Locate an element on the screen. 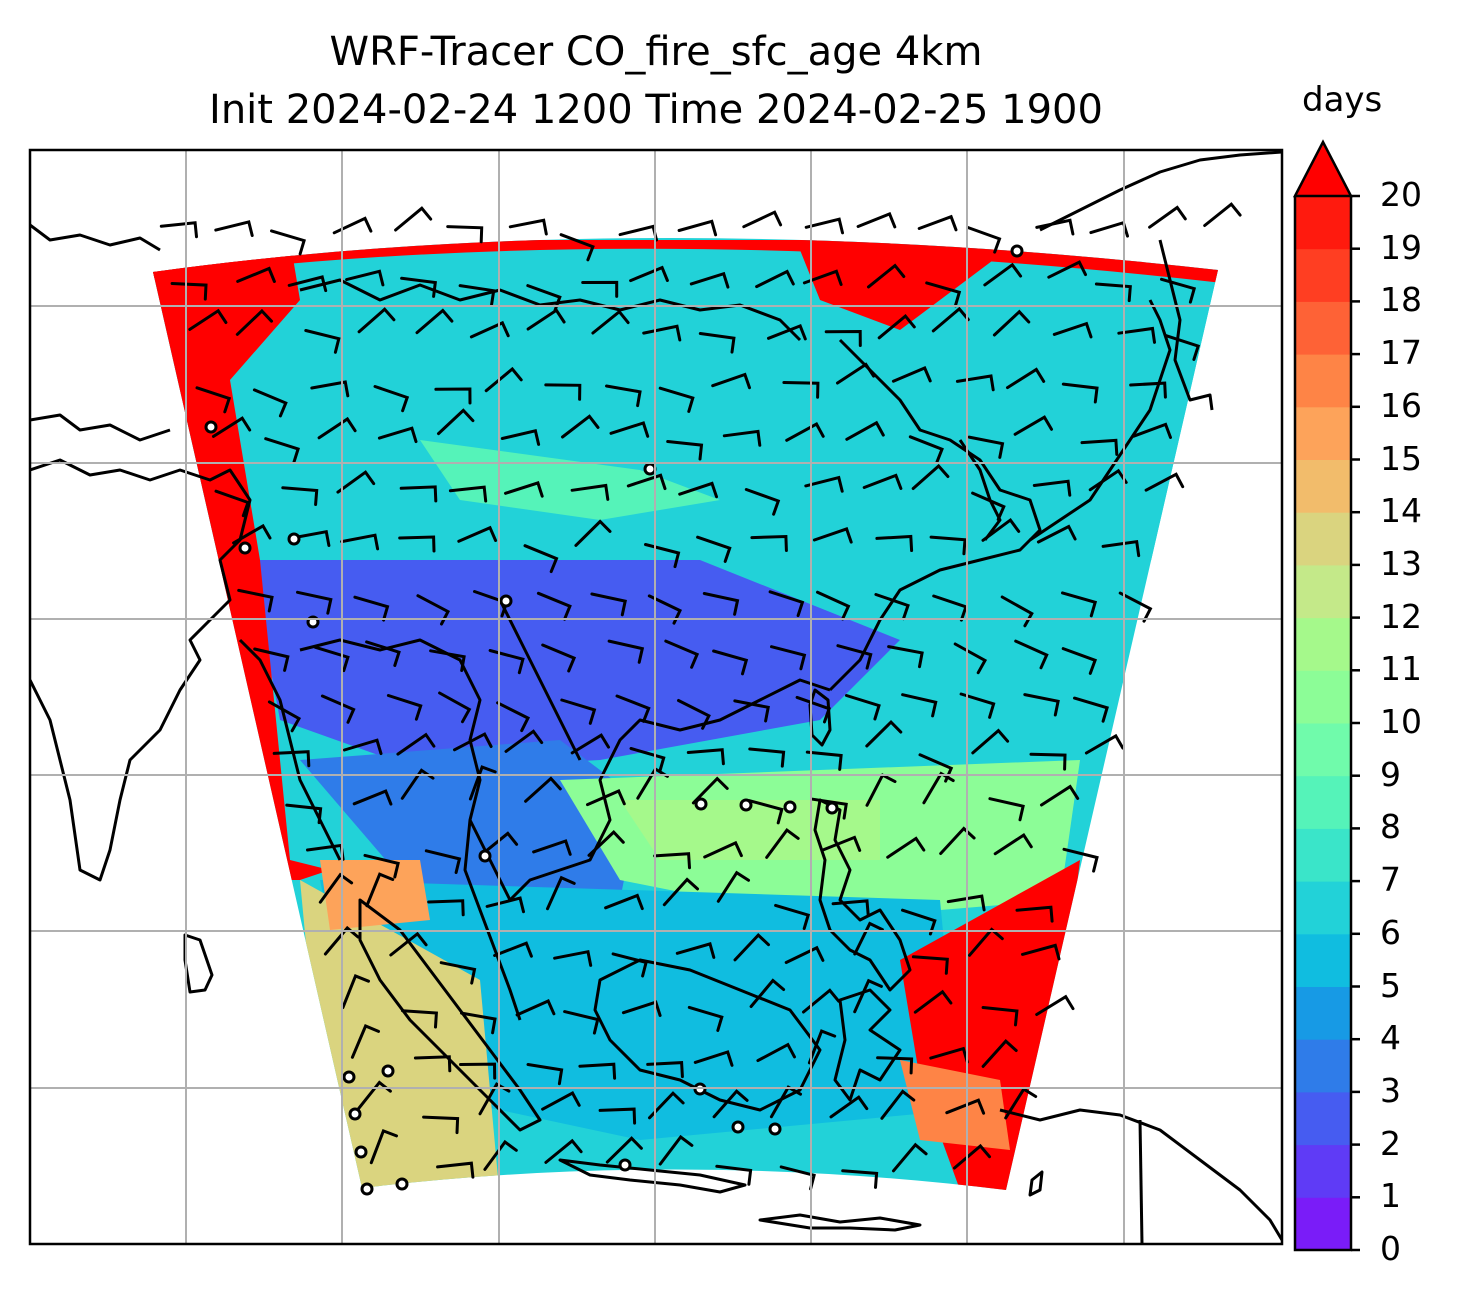  colorbar-extend-arrow is located at coordinates (1323, 168).